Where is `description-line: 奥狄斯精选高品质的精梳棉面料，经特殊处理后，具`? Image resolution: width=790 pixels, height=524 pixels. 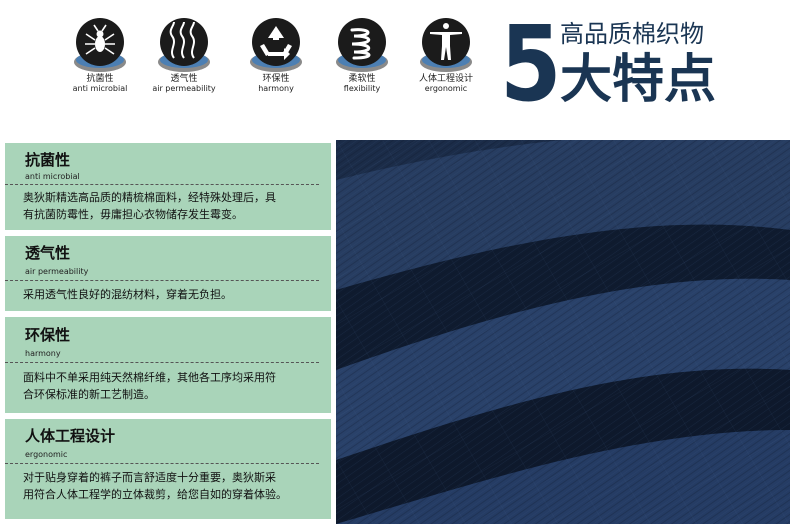
description-line: 奥狄斯精选高品质的精梳棉面料，经特殊处理后，具 is located at coordinates (149, 197).